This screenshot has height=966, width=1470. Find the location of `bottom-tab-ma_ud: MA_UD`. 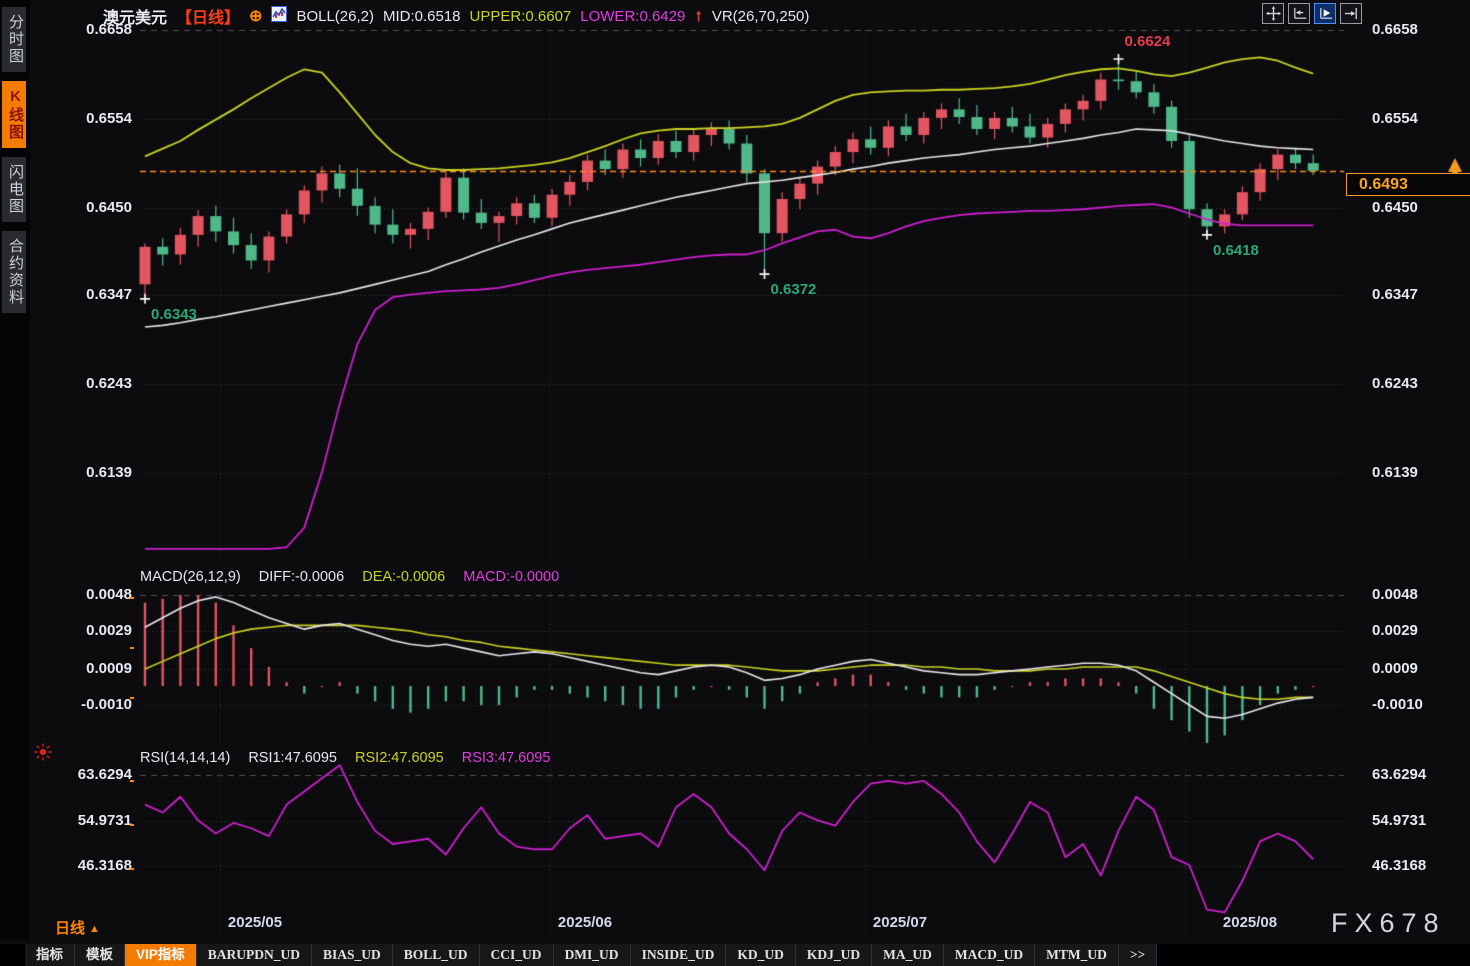

bottom-tab-ma_ud: MA_UD is located at coordinates (908, 955).